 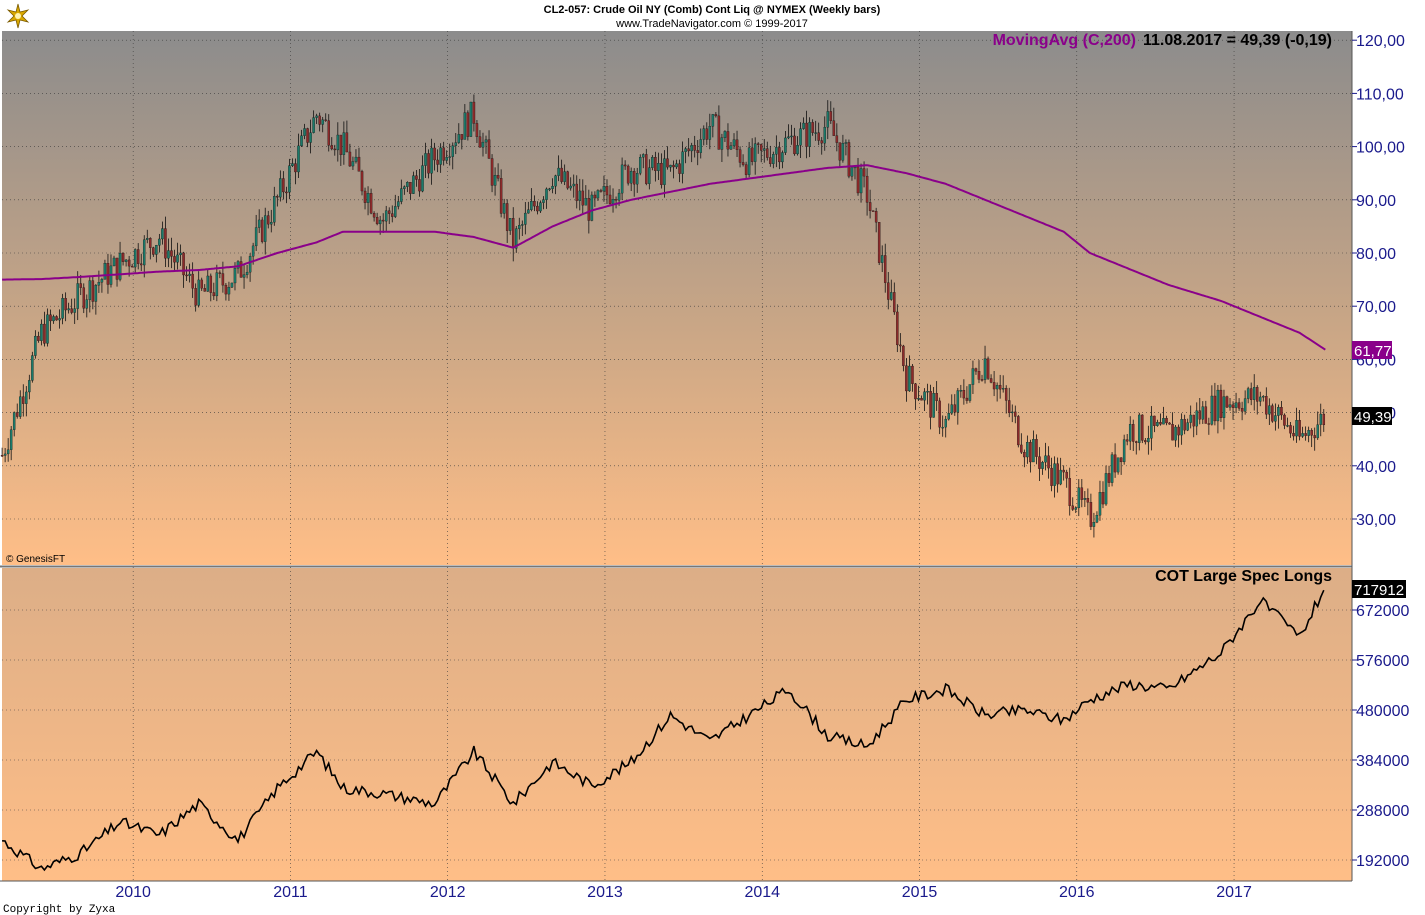 I want to click on date-tick-label: 2017, so click(x=1234, y=892).